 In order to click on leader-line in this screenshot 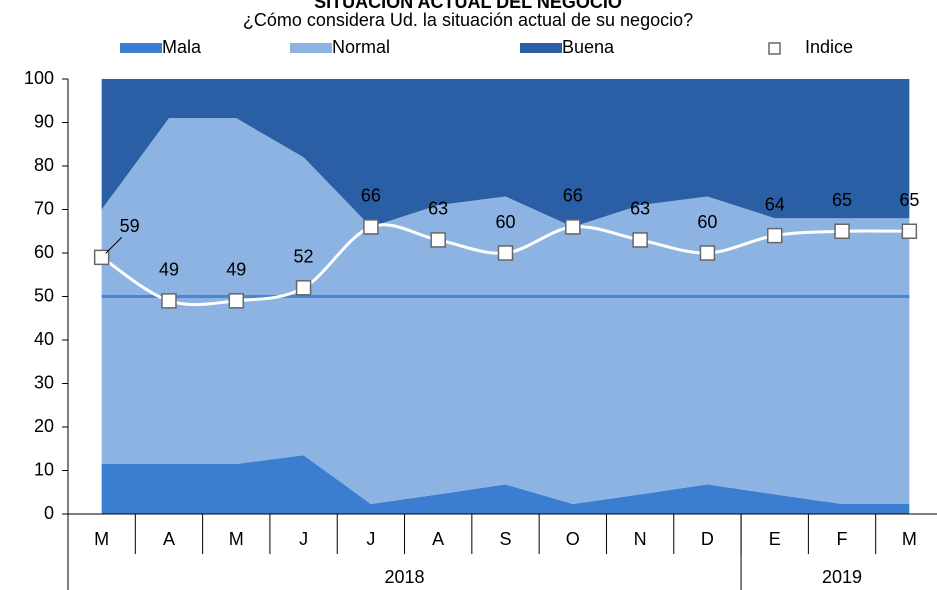, I will do `click(114, 245)`.